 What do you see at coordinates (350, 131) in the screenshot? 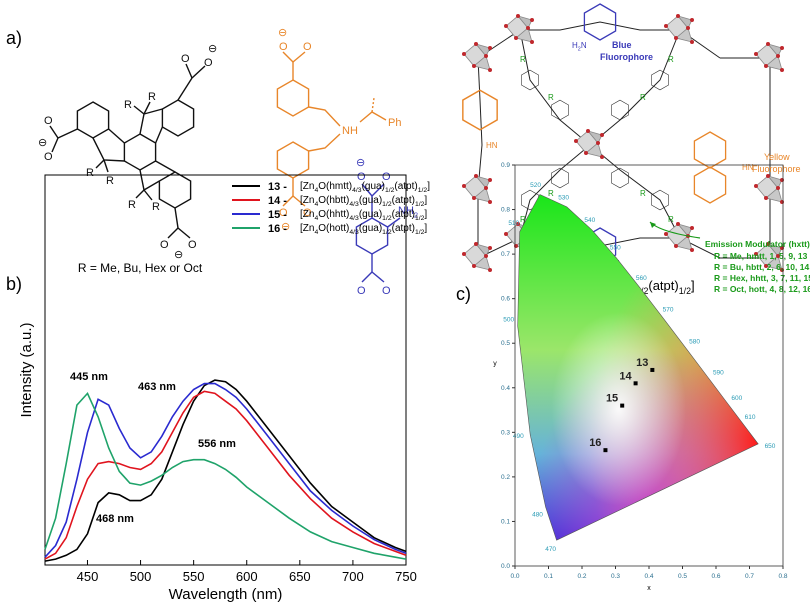
I see `atom-label: NH` at bounding box center [350, 131].